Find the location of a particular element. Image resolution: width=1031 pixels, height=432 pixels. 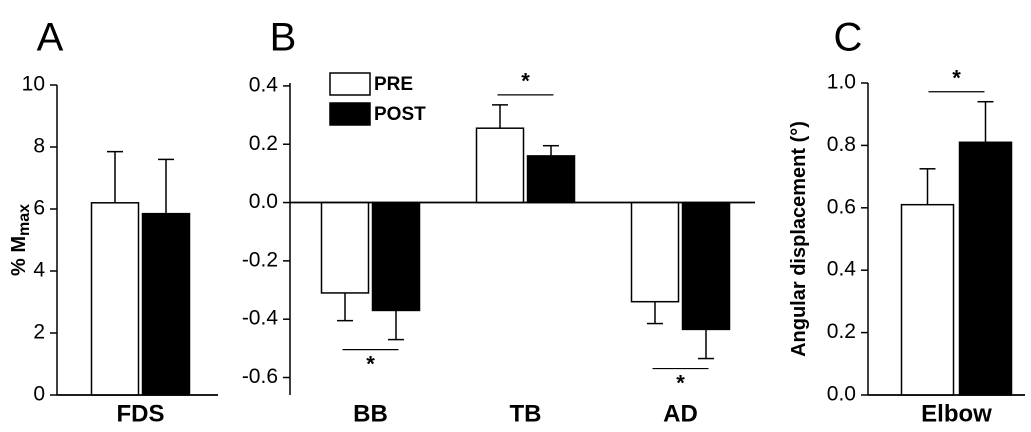

panel-title: A is located at coordinates (50, 38).